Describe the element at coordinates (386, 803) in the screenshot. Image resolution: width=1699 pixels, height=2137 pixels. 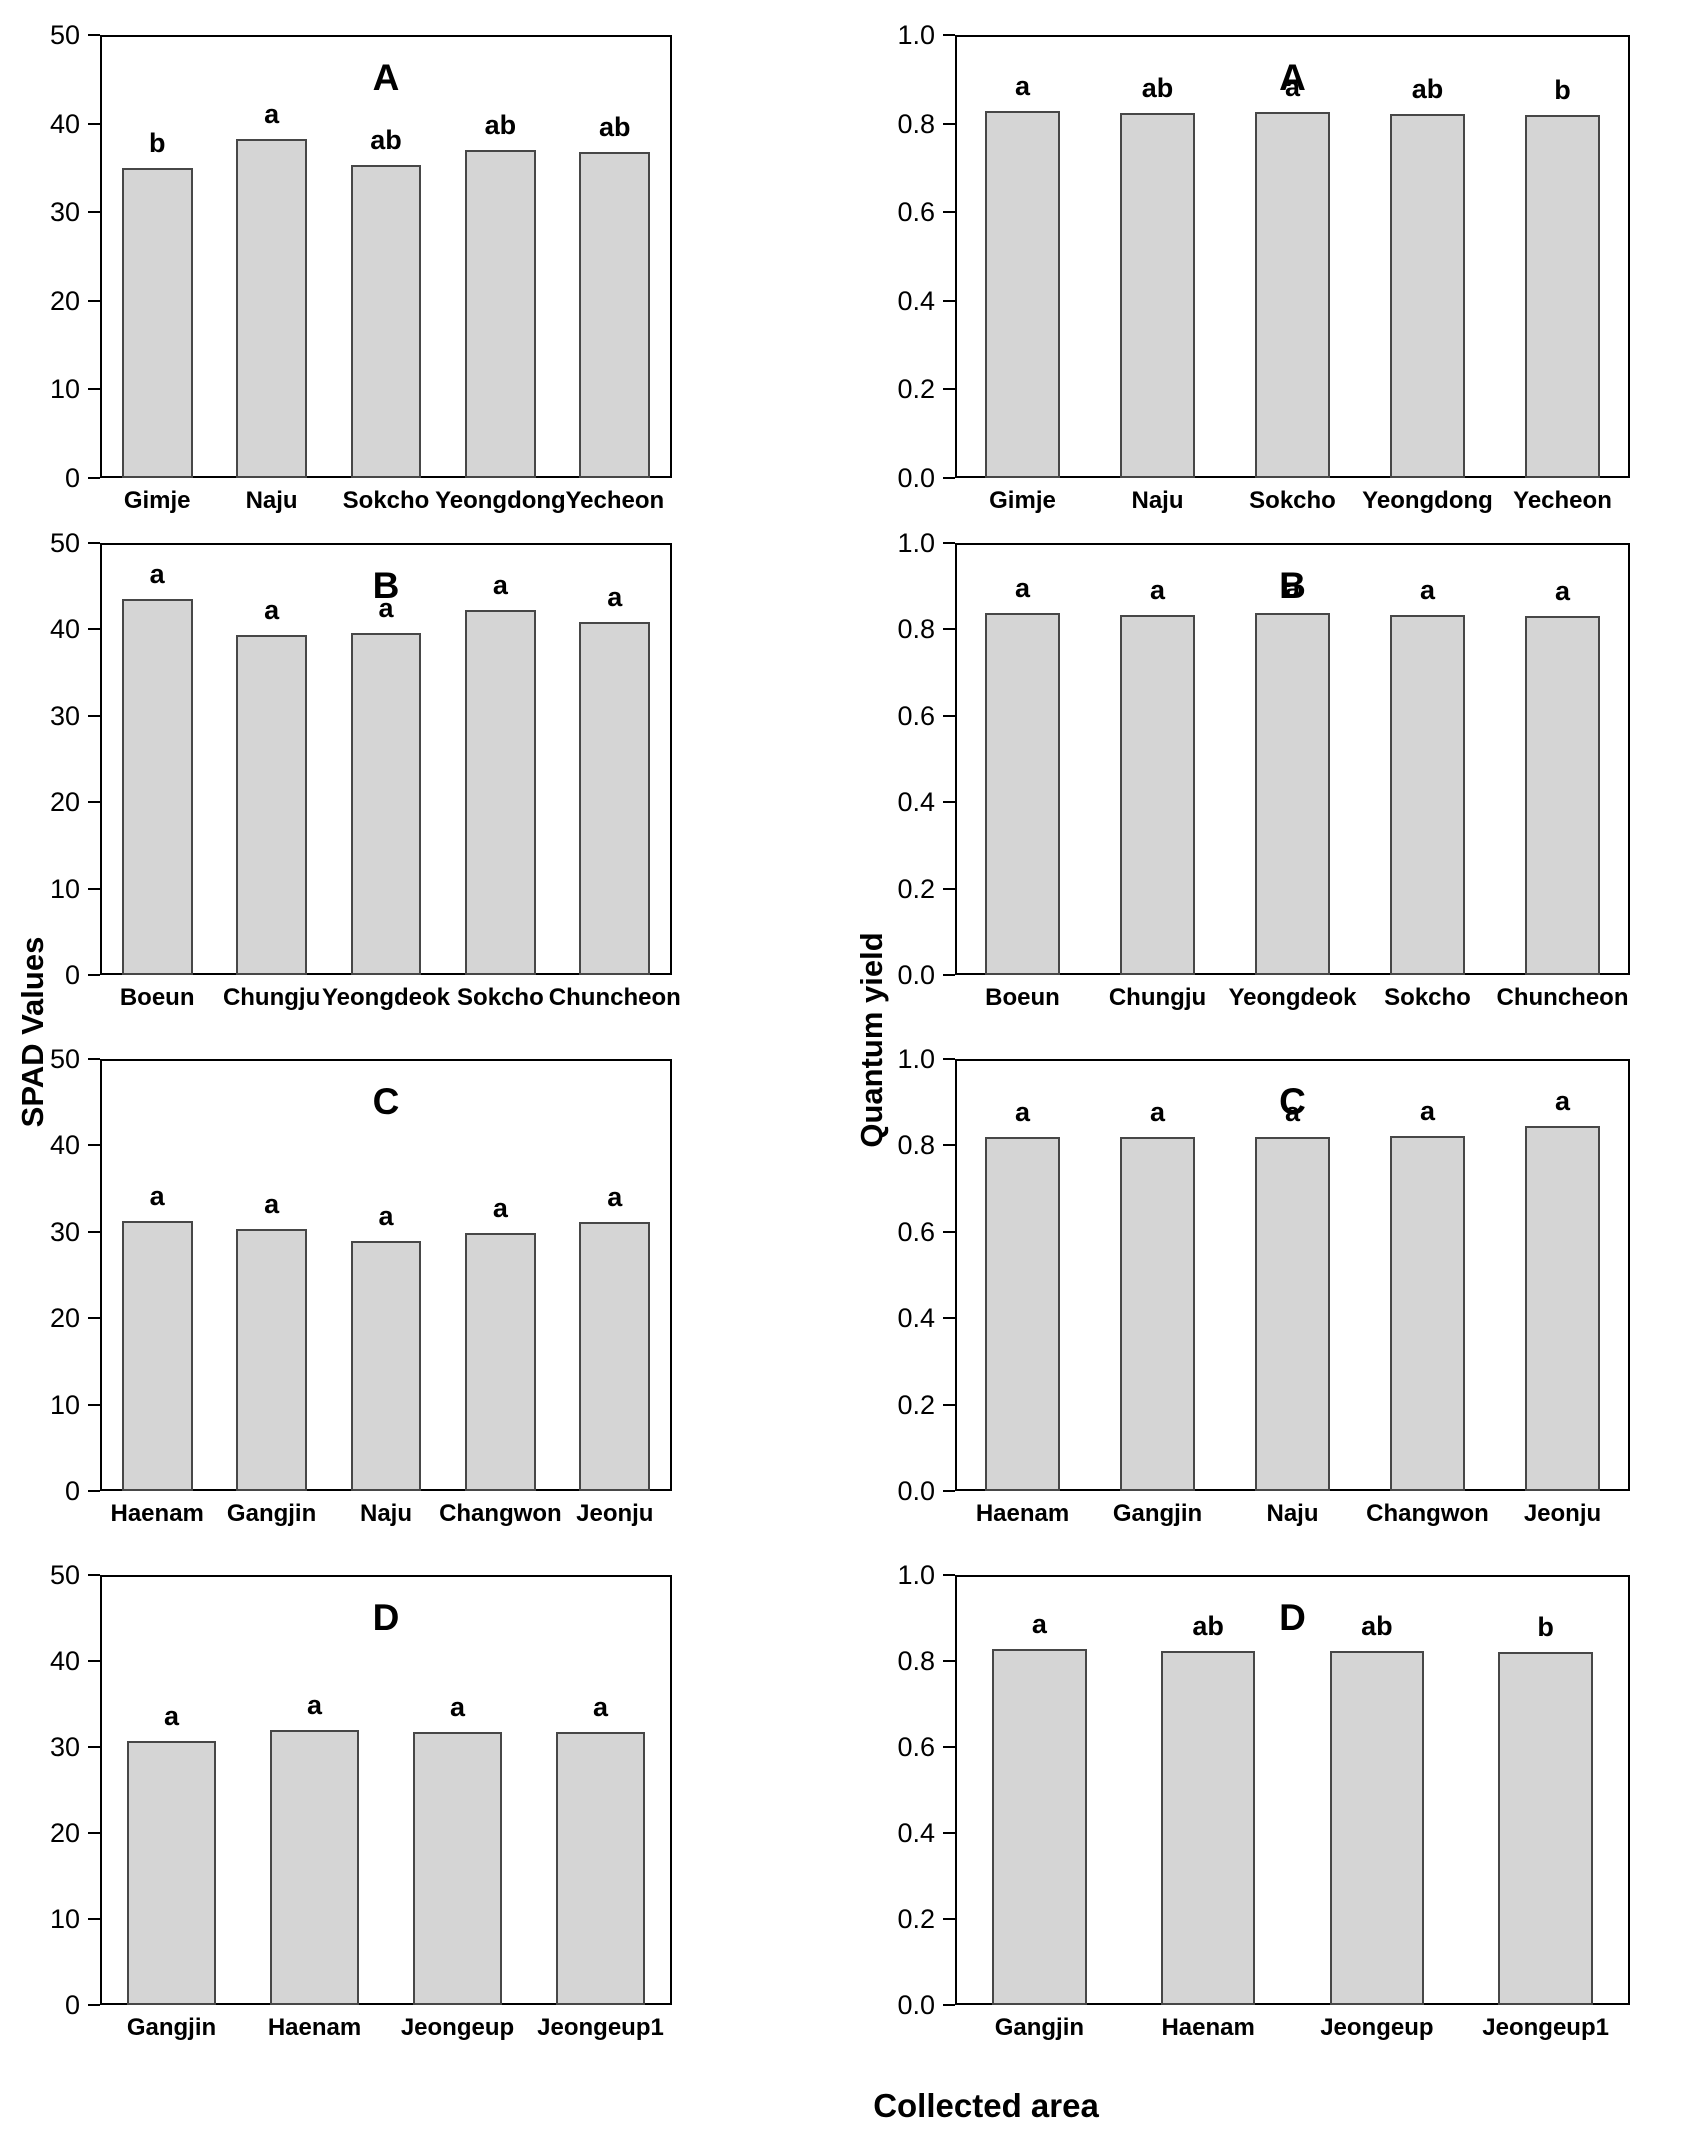
I see `bar-yeongdeok` at that location.